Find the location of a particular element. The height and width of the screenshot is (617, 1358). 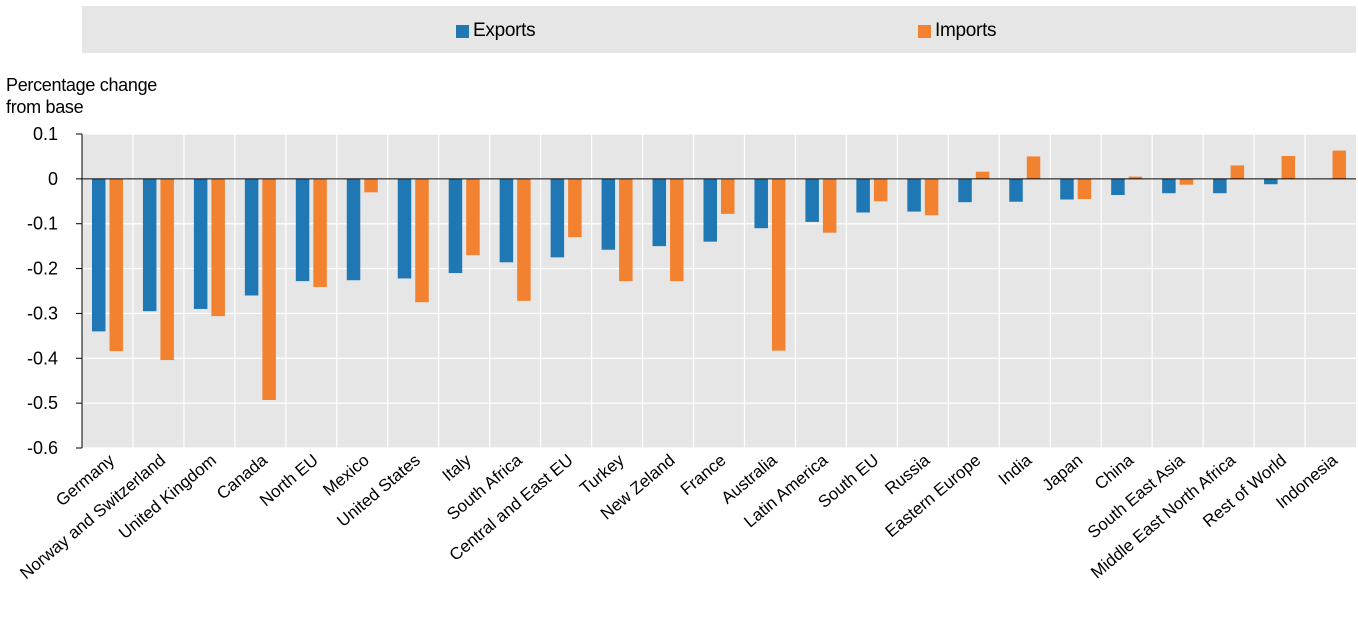

x-tick-label: Japan is located at coordinates (1063, 473).